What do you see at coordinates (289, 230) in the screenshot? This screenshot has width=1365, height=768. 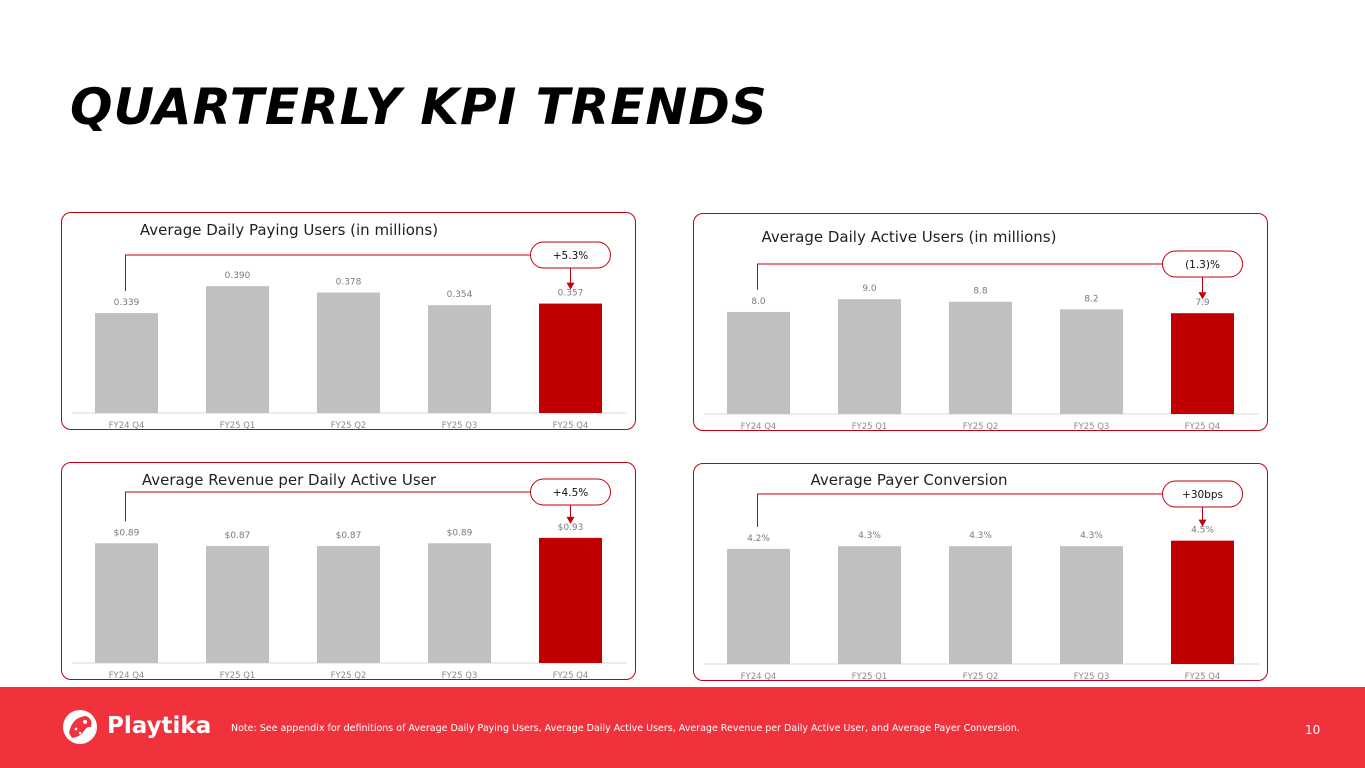 I see `chart-title: Average Daily Paying Users (in millions)` at bounding box center [289, 230].